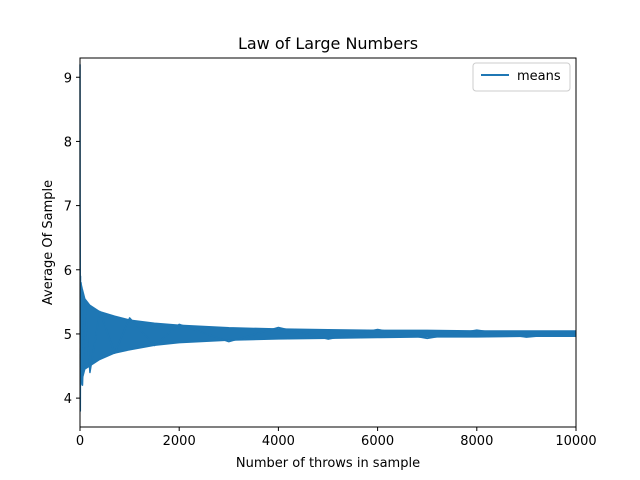 Image resolution: width=640 pixels, height=480 pixels. Describe the element at coordinates (278, 441) in the screenshot. I see `x-tick-label: 4000` at that location.